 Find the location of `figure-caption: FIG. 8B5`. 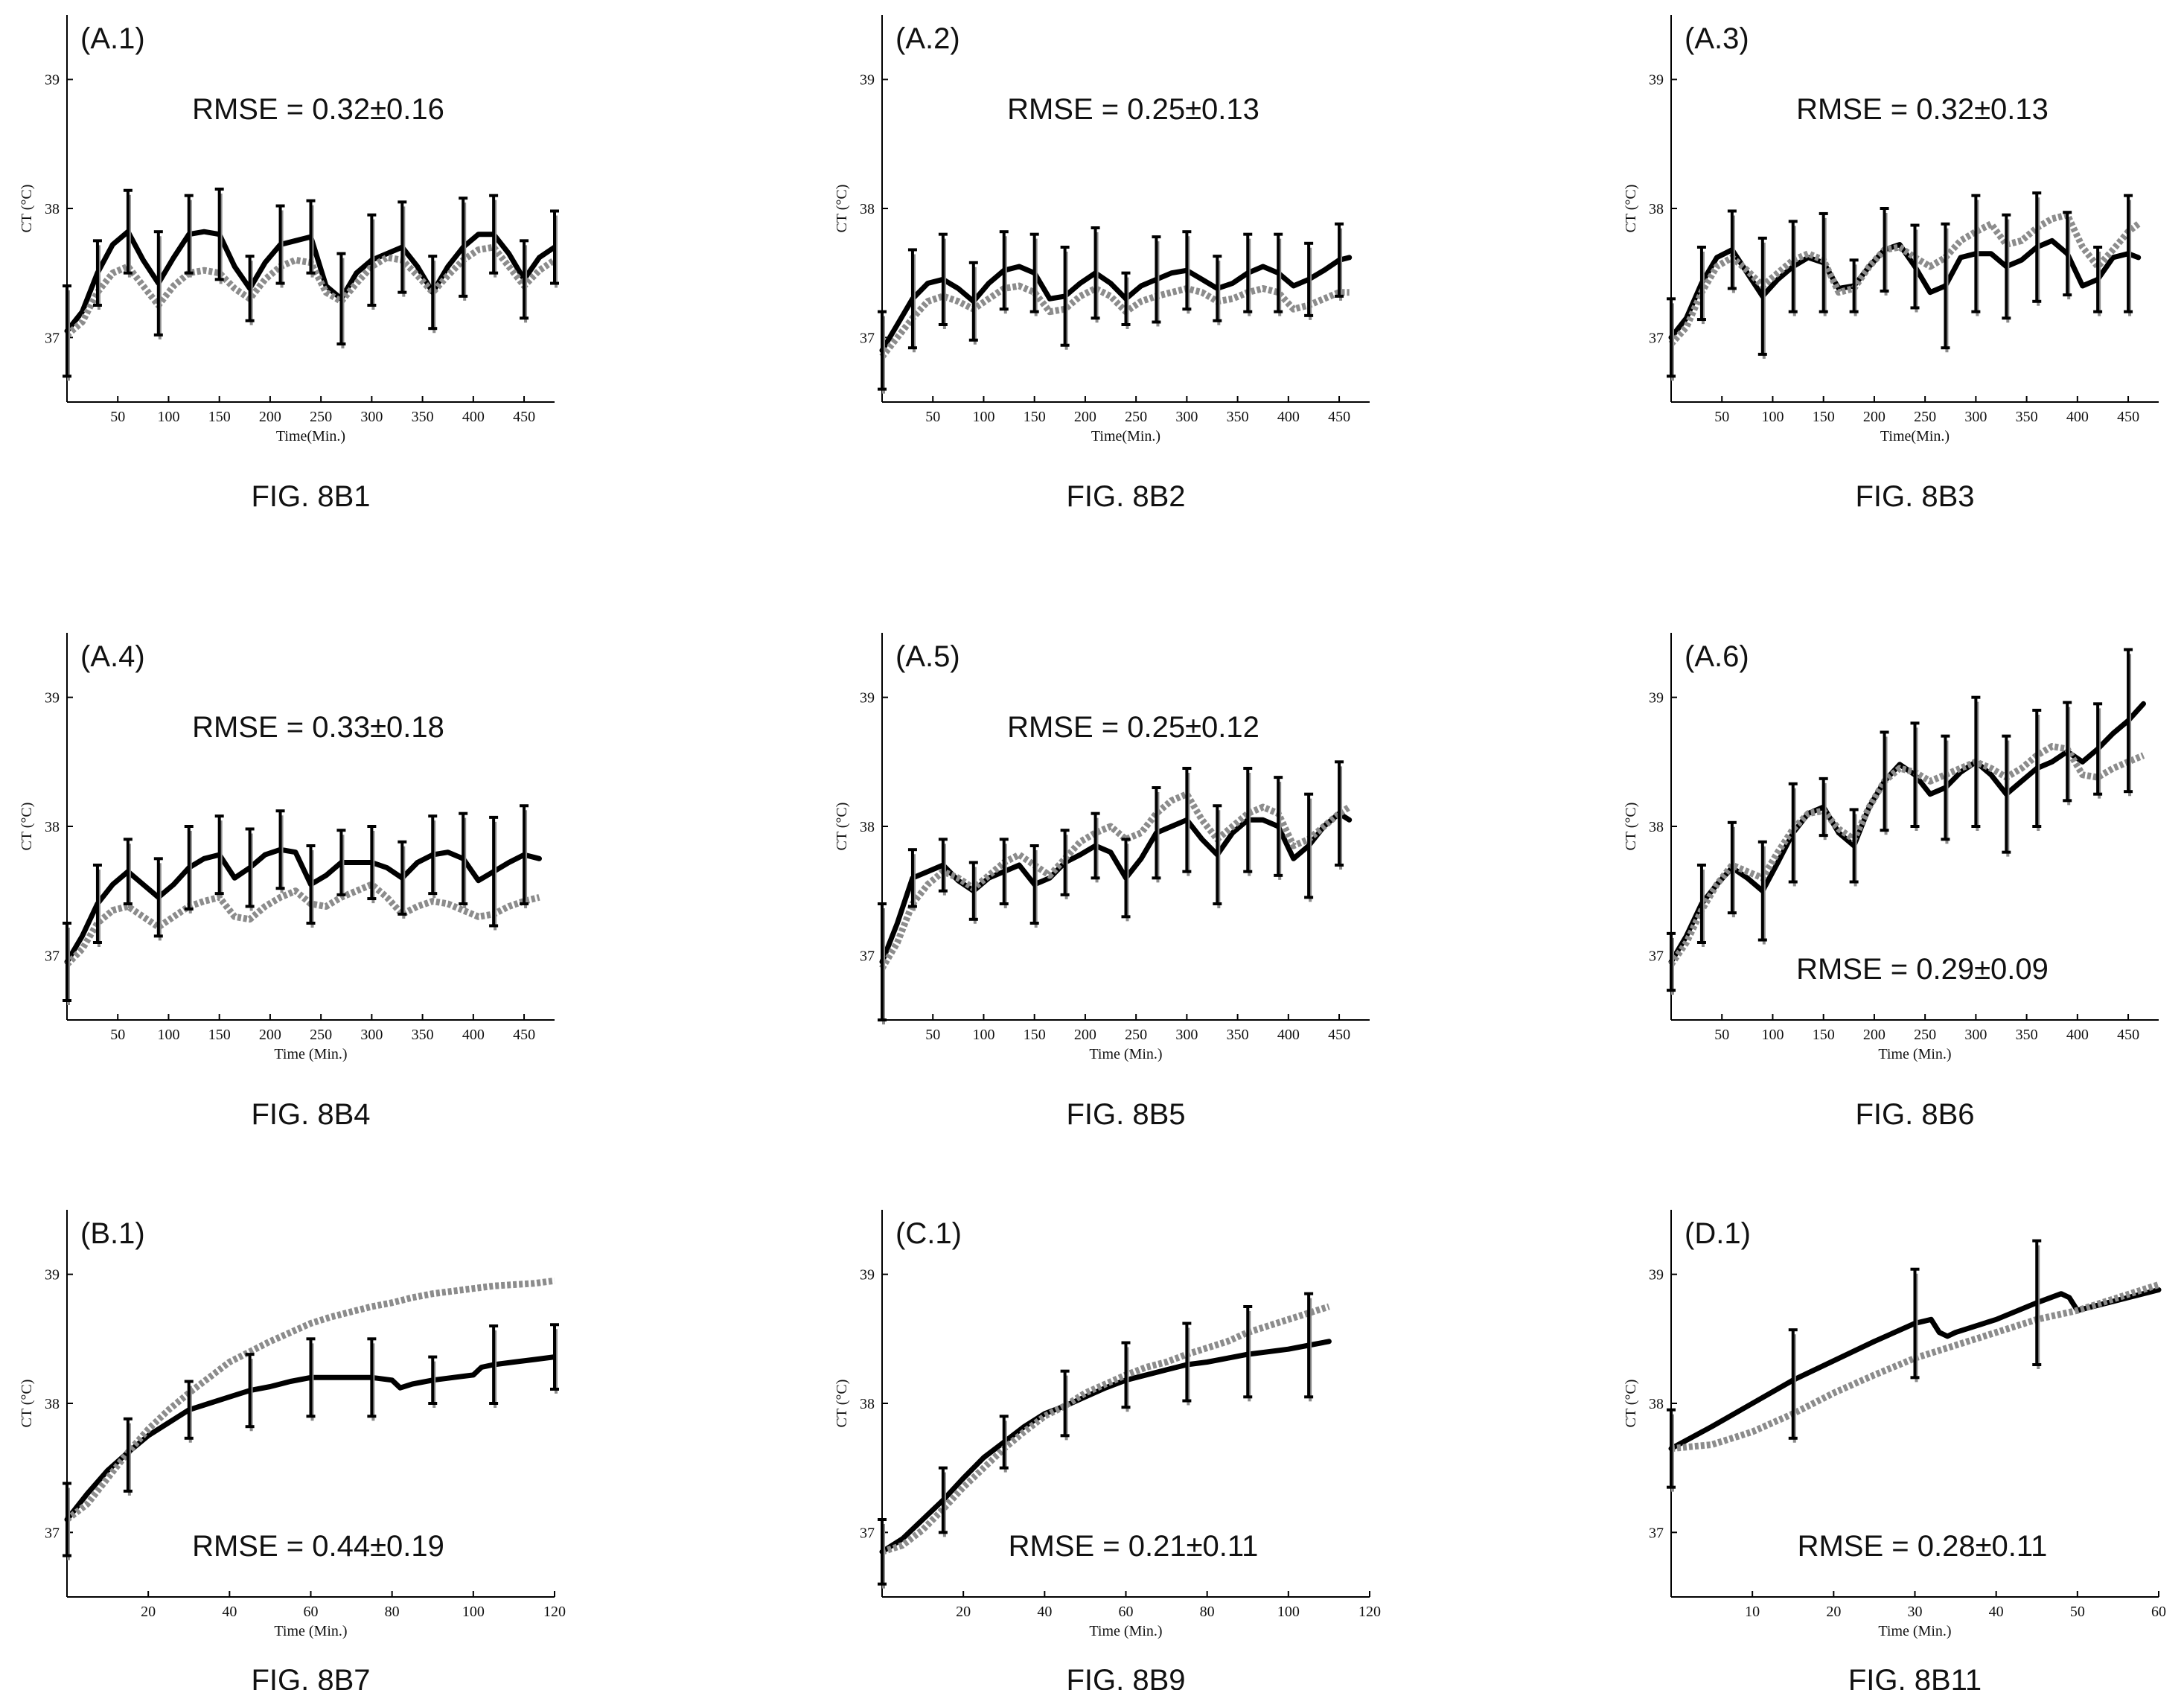

figure-caption: FIG. 8B5 is located at coordinates (1125, 1114).